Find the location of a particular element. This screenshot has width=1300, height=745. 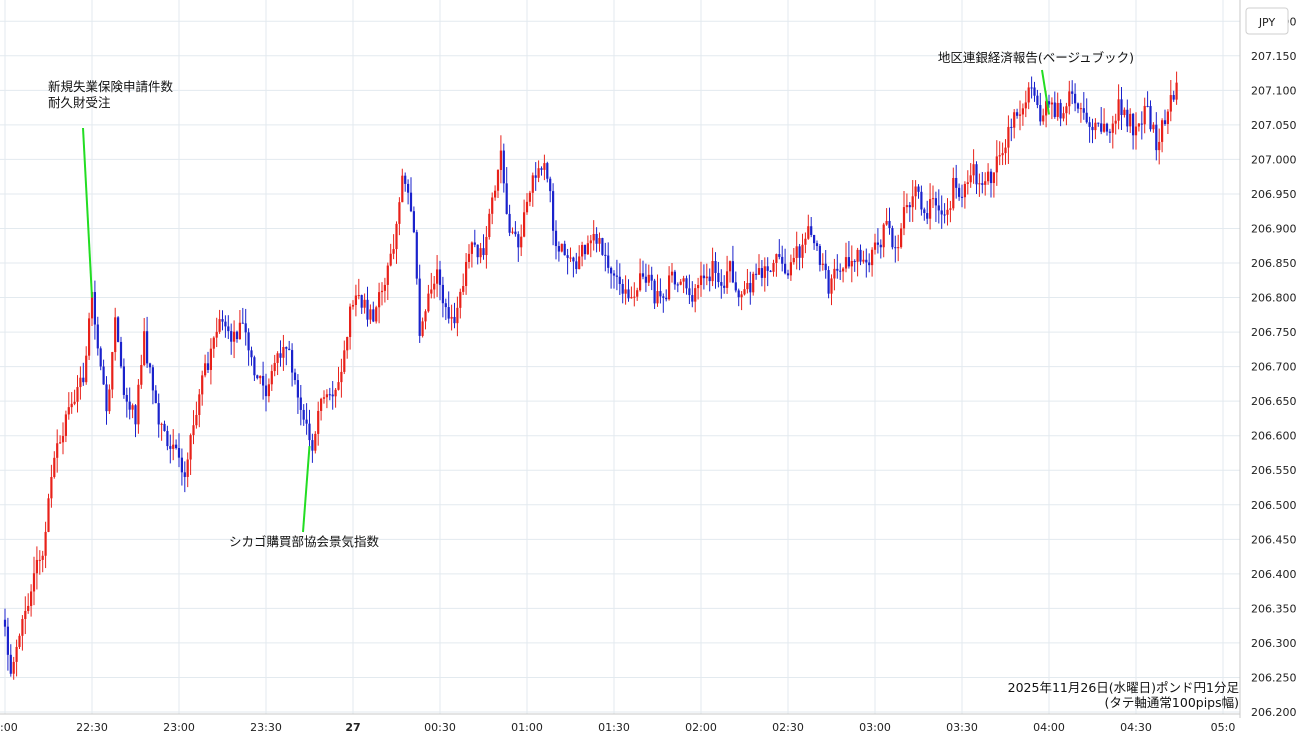

y-tick-label: 206.650 is located at coordinates (1274, 401).